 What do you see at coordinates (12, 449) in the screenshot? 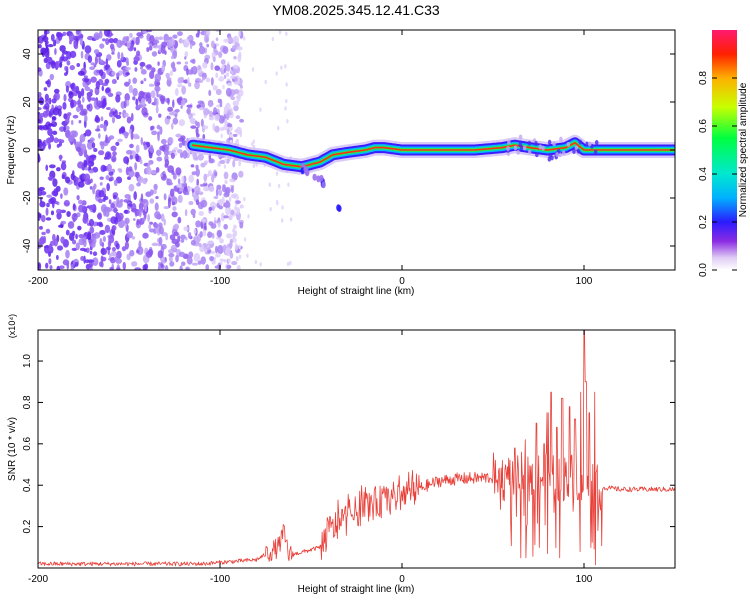
I see `snr-y-axis-label: SNR (10 * v/v)` at bounding box center [12, 449].